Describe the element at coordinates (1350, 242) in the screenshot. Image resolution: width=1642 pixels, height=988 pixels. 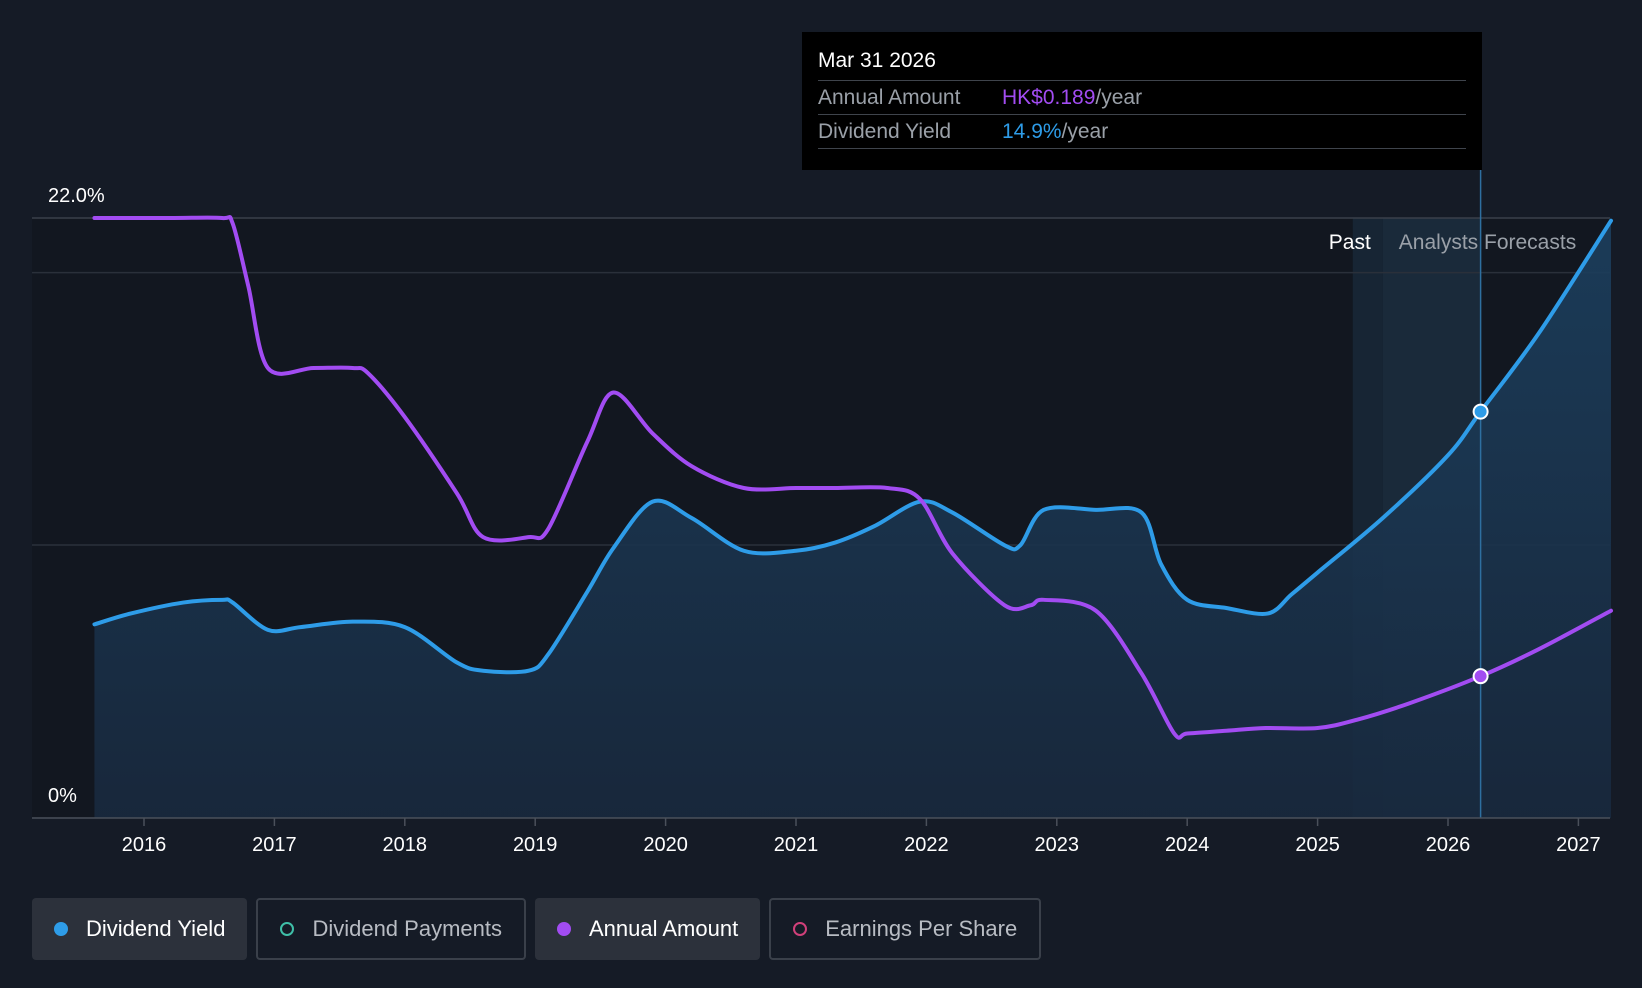
I see `past-label: Past` at that location.